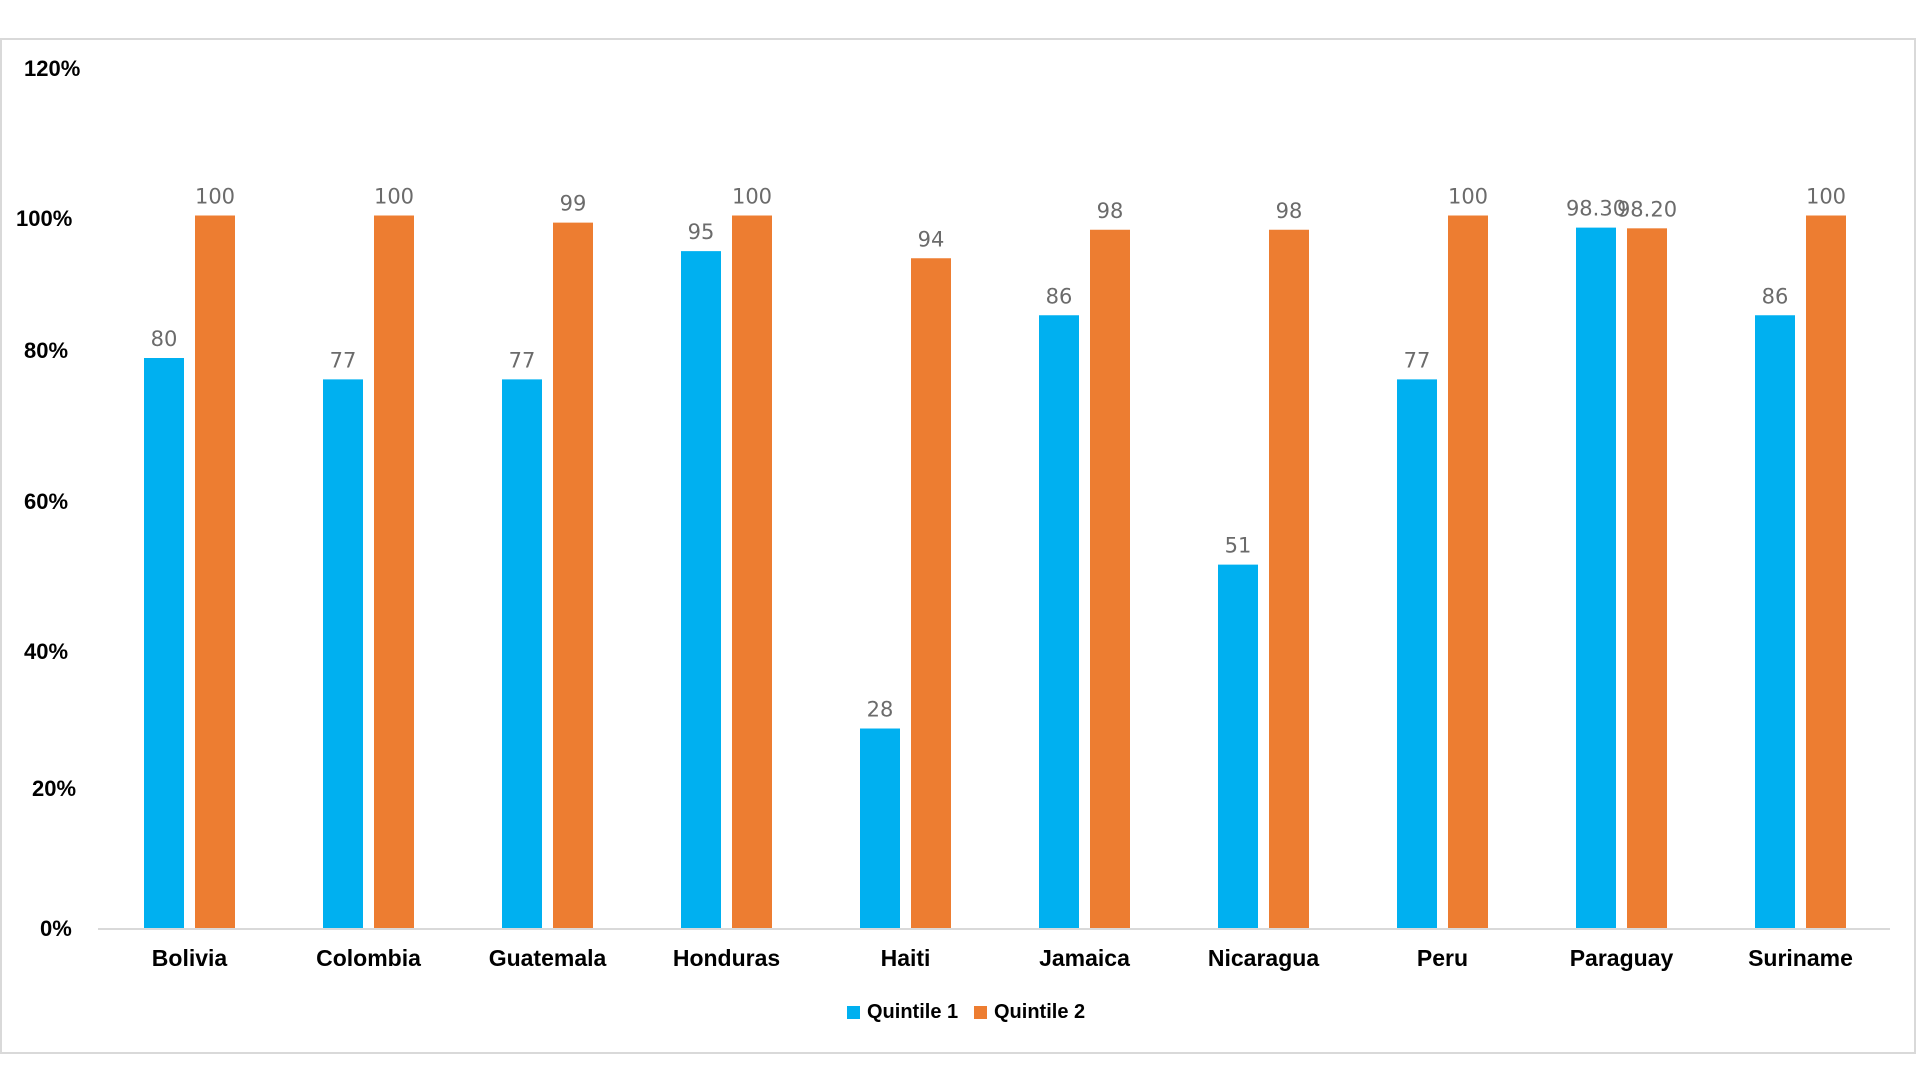  What do you see at coordinates (1442, 958) in the screenshot?
I see `x-tick-label: Peru` at bounding box center [1442, 958].